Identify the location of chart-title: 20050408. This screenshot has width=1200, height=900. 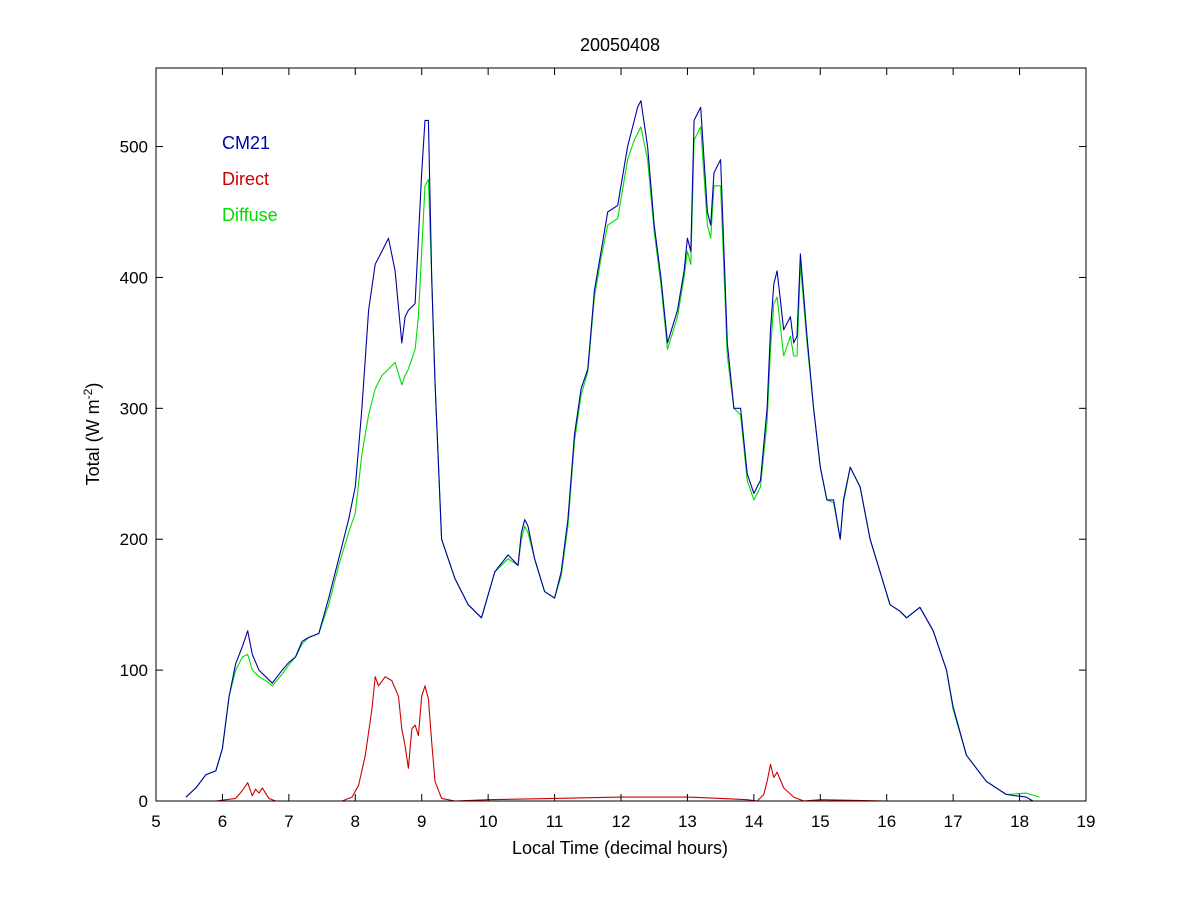
(620, 45).